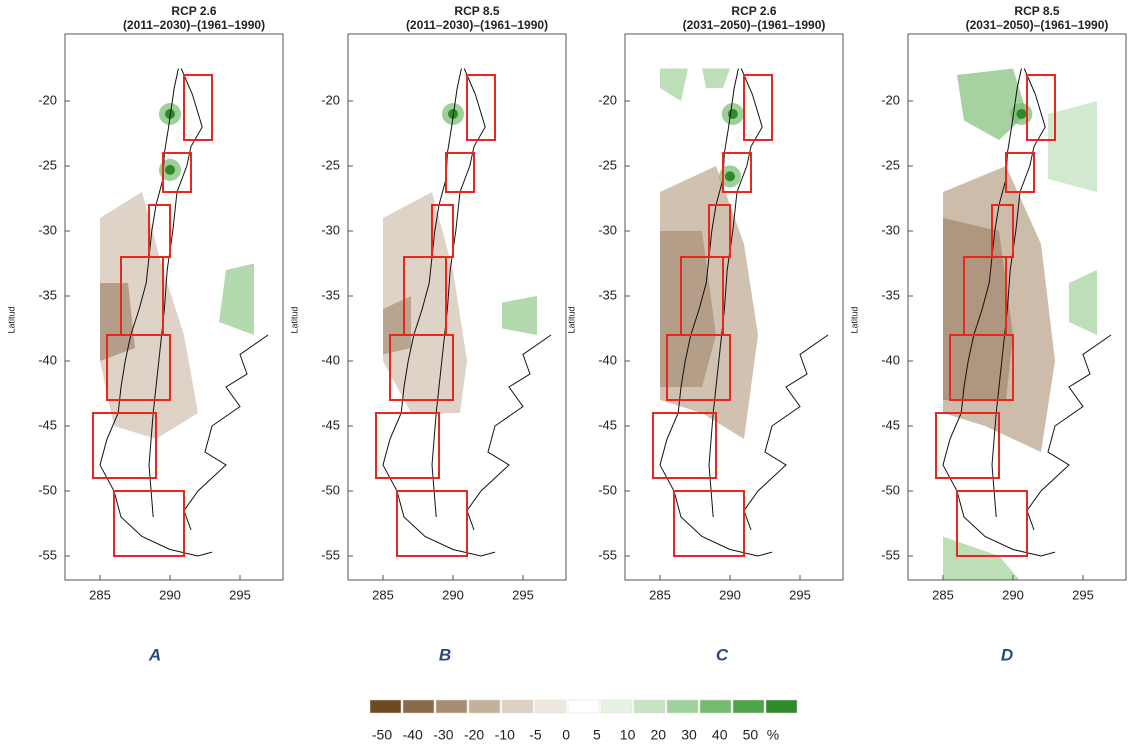 The width and height of the screenshot is (1133, 751). What do you see at coordinates (754, 25) in the screenshot?
I see `panel-period: (2031–2050)–(1961–1990)` at bounding box center [754, 25].